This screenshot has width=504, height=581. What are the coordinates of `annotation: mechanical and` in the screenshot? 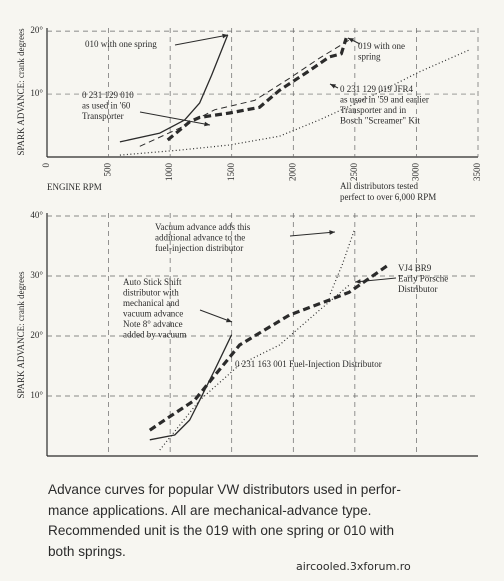 It's located at (151, 303).